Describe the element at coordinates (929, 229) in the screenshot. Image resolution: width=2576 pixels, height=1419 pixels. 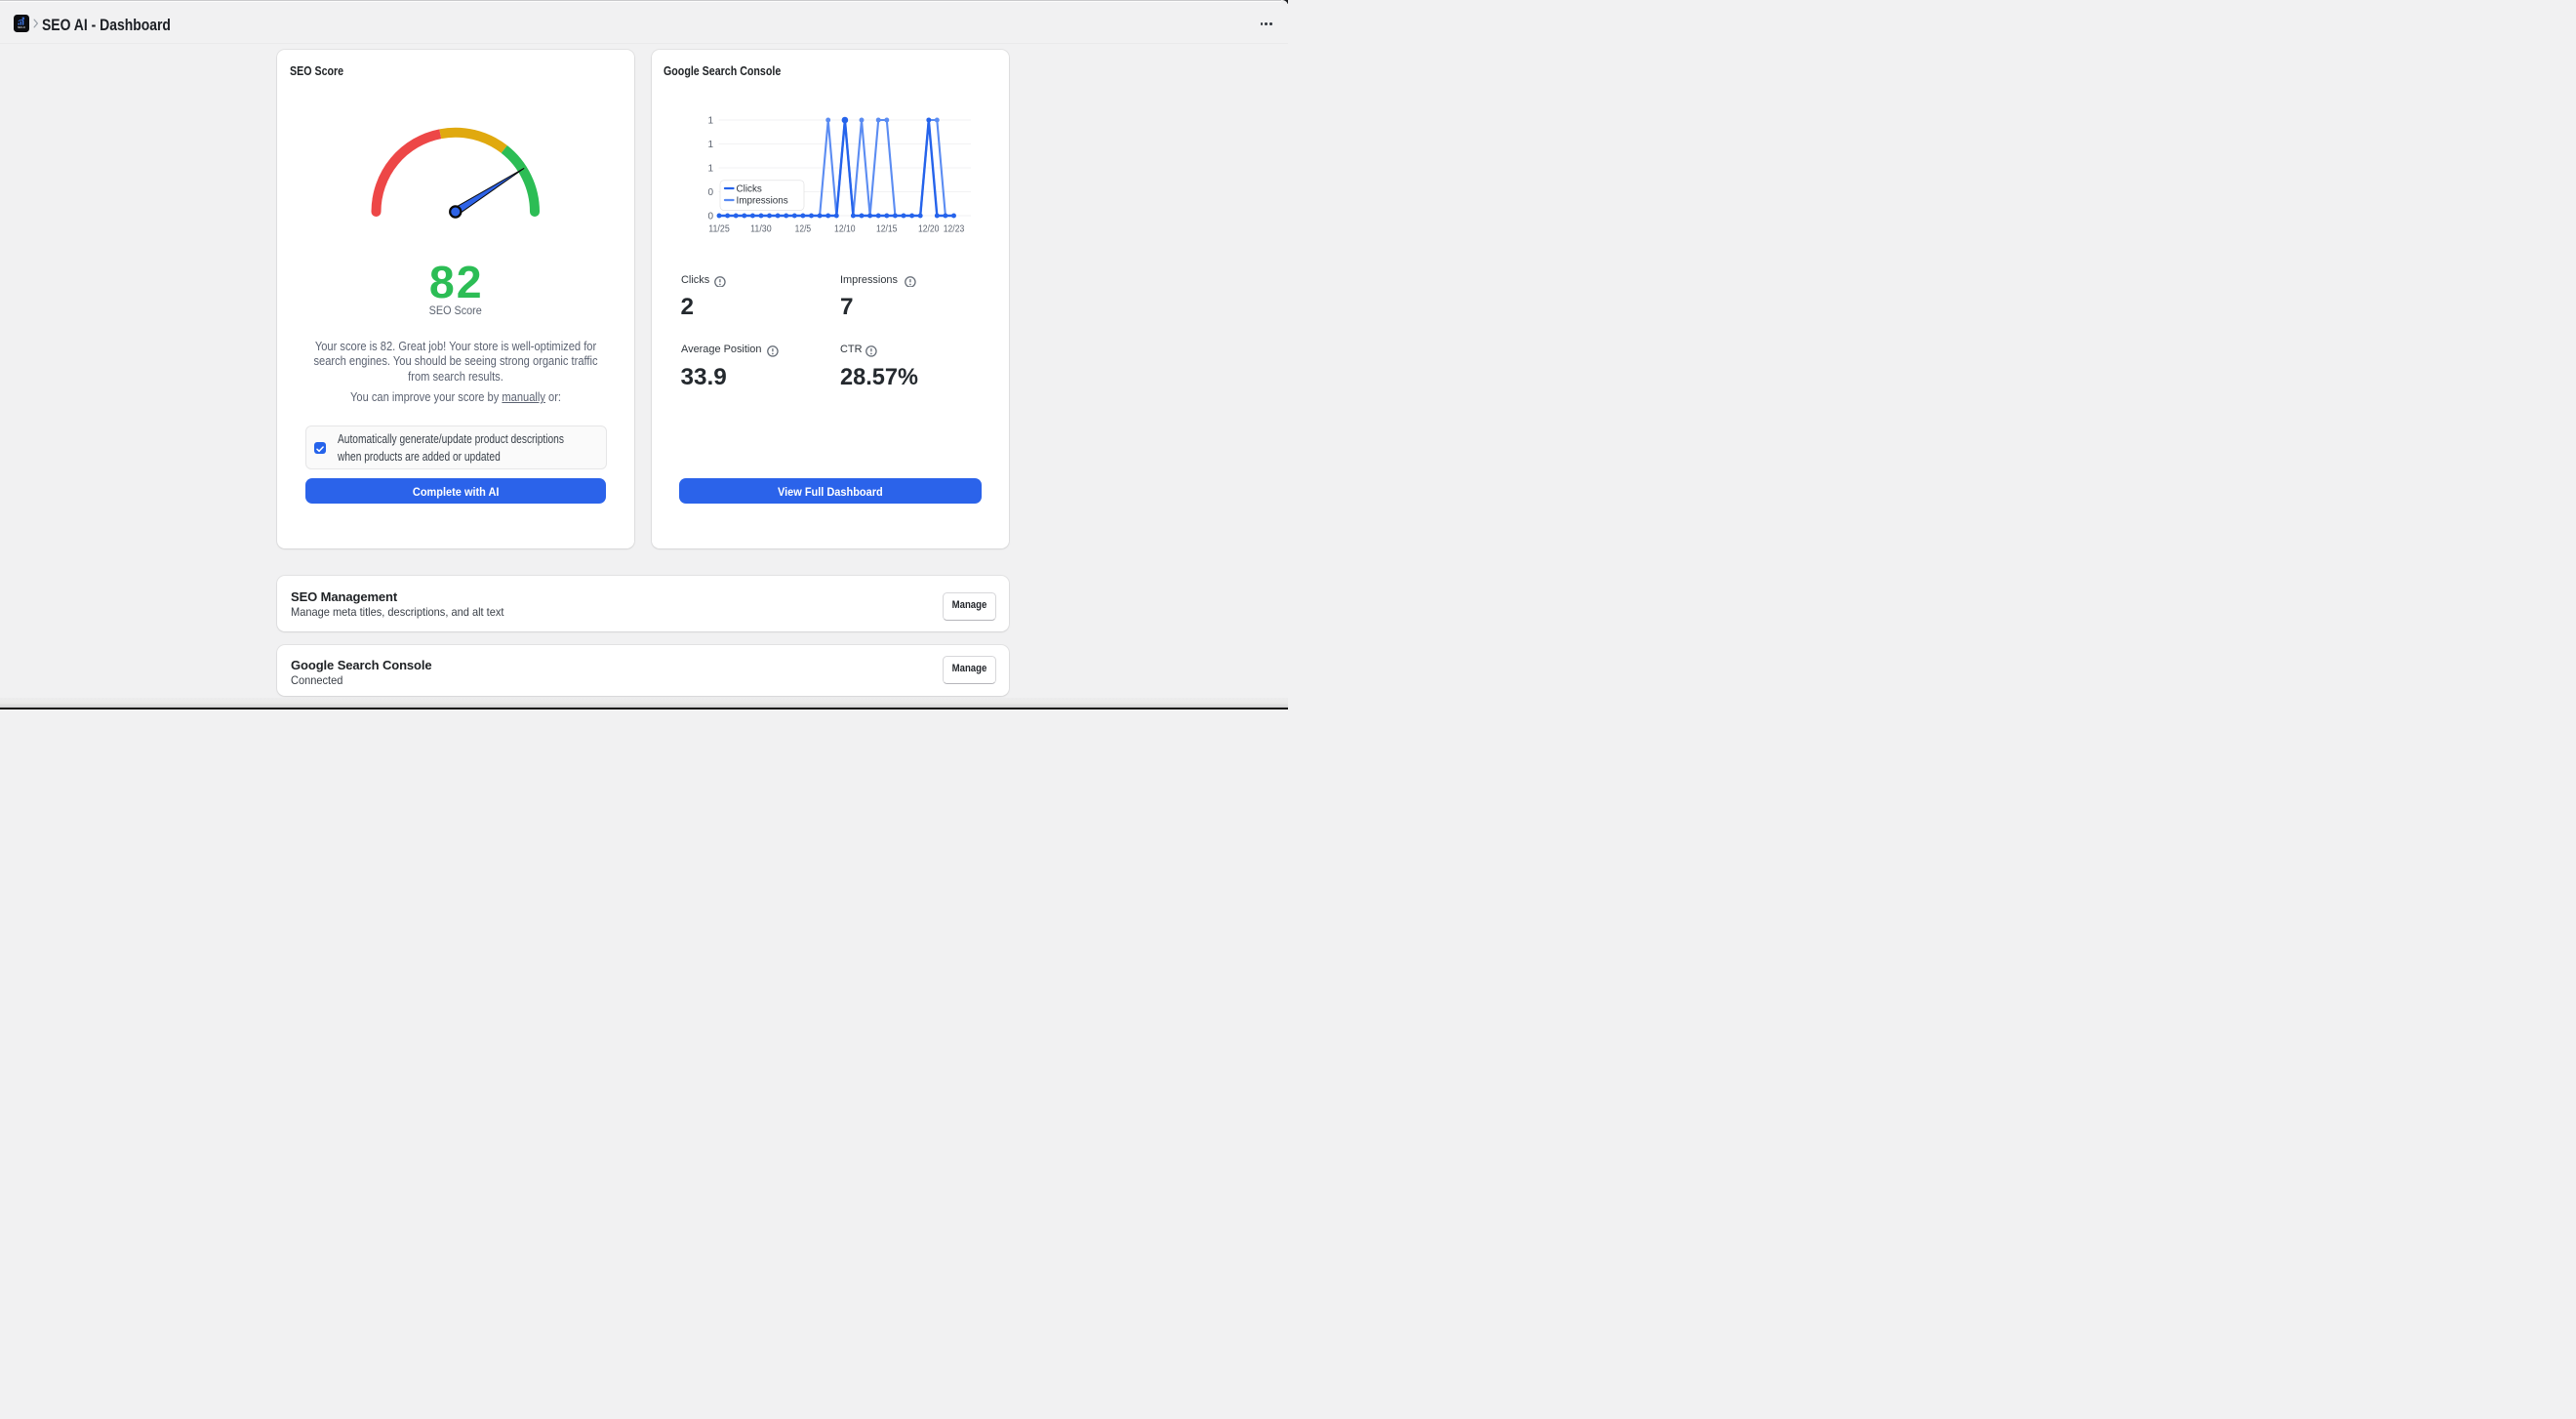
I see `svg-text: 12/20` at that location.